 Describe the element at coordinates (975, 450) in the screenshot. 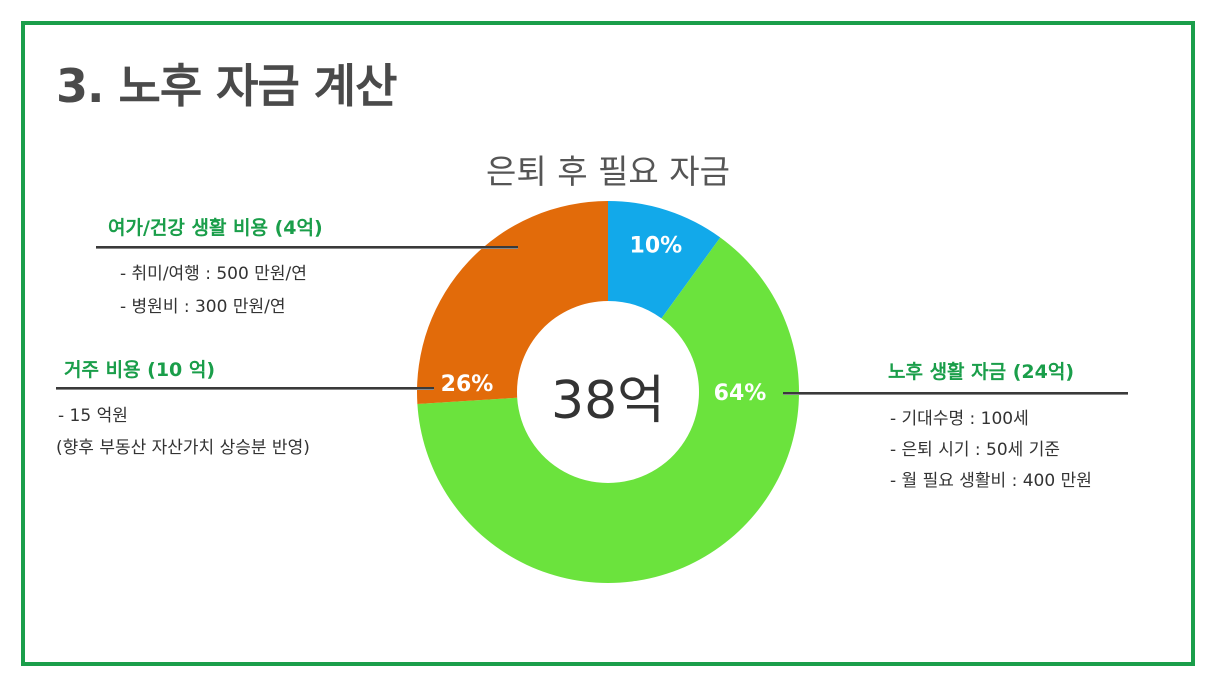

I see `living-item-retirement-age: - 은퇴 시기 : 50세 기준` at that location.